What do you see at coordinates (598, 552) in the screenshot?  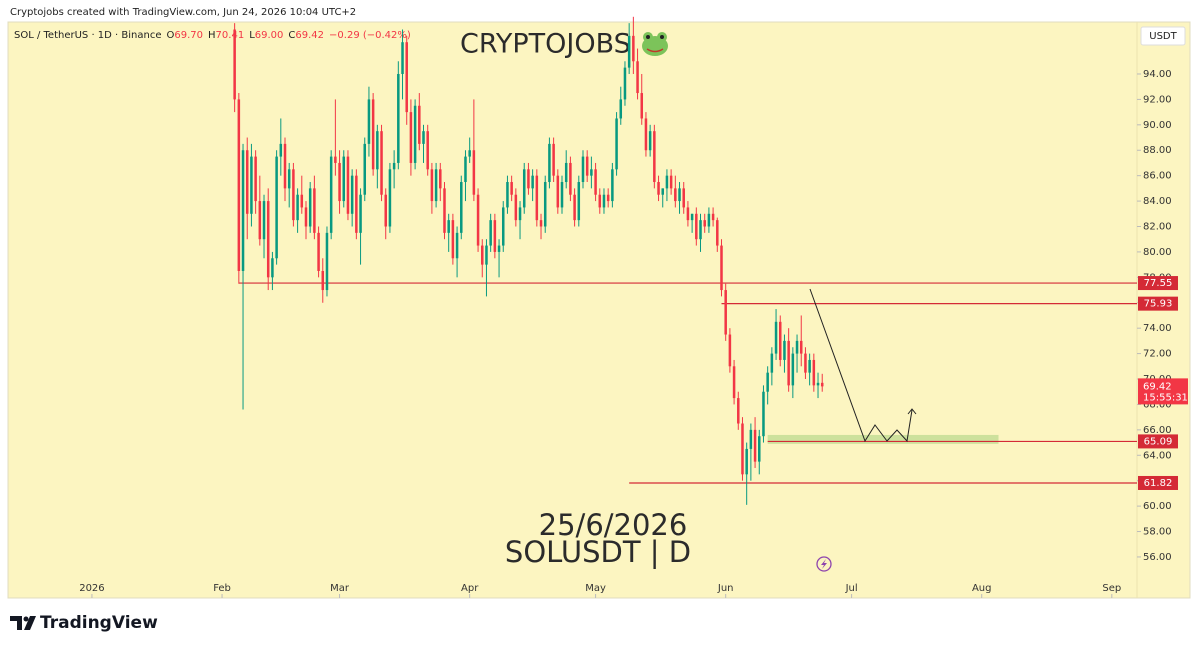 I see `symbol-watermark: SOLUSDT | D` at bounding box center [598, 552].